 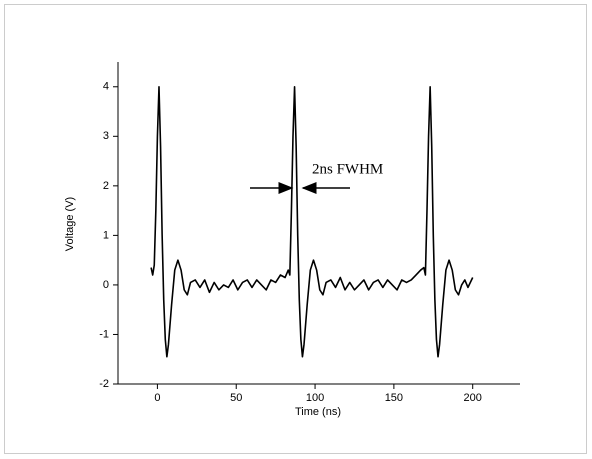 What do you see at coordinates (104, 384) in the screenshot?
I see `y-tick-label: -2` at bounding box center [104, 384].